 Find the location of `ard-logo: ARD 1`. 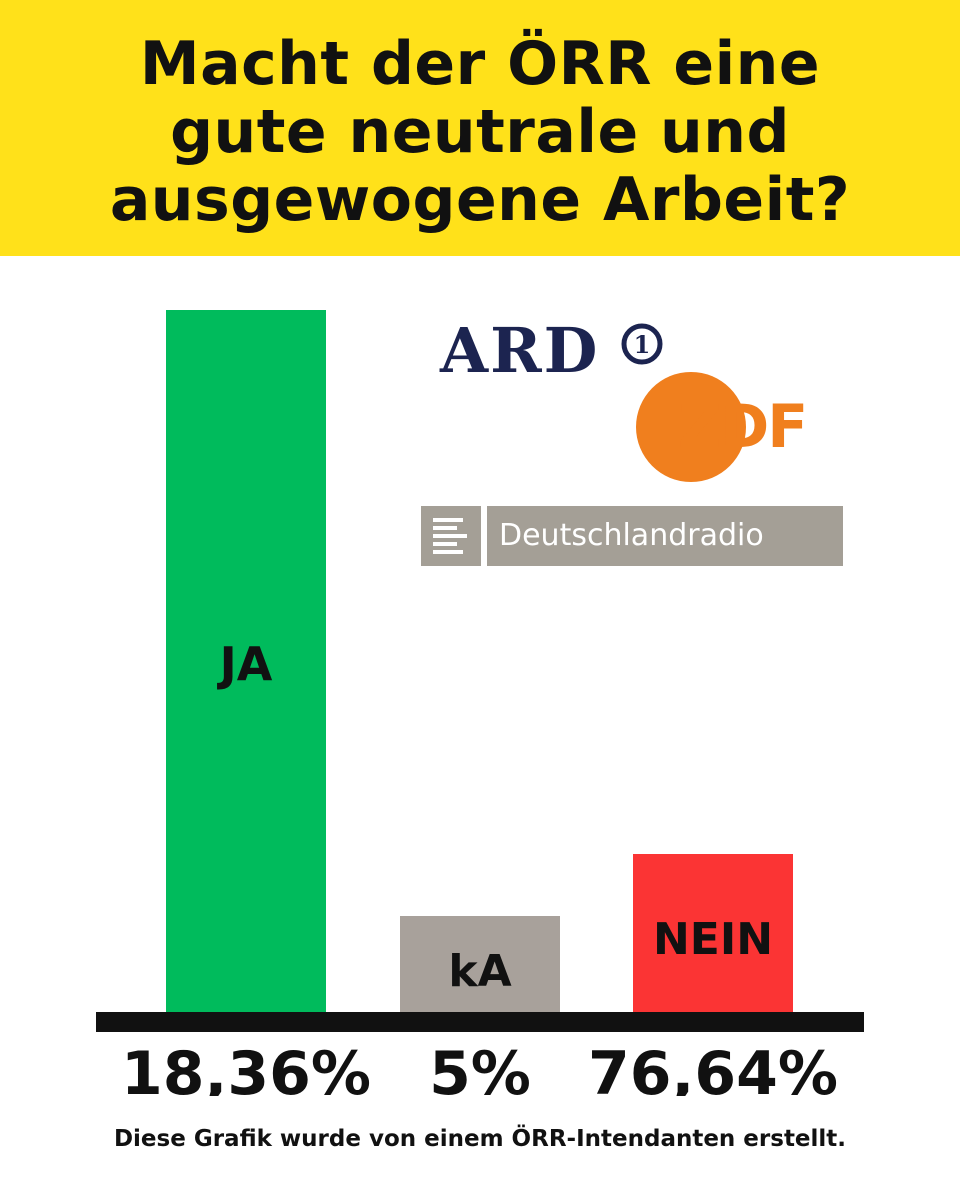

ard-logo: ARD 1 is located at coordinates (555, 351).